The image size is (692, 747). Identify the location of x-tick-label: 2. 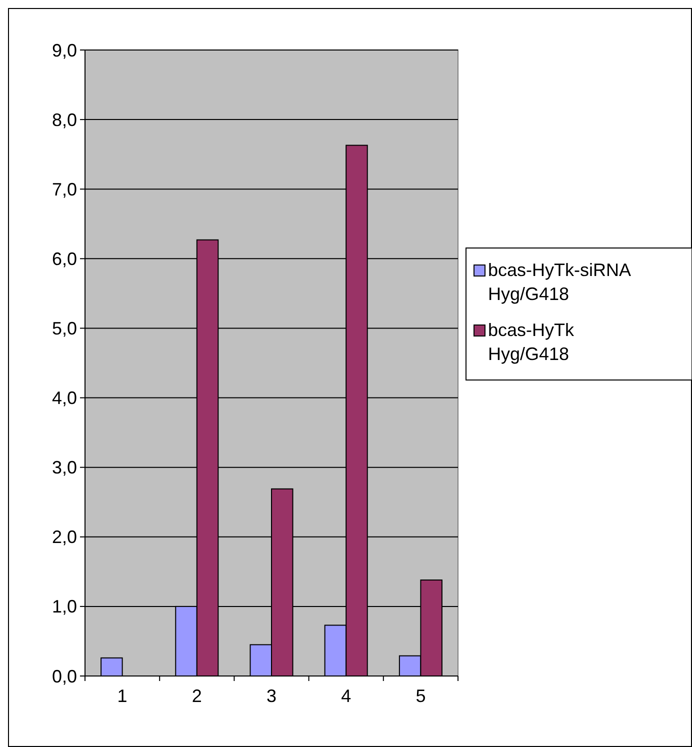
(197, 696).